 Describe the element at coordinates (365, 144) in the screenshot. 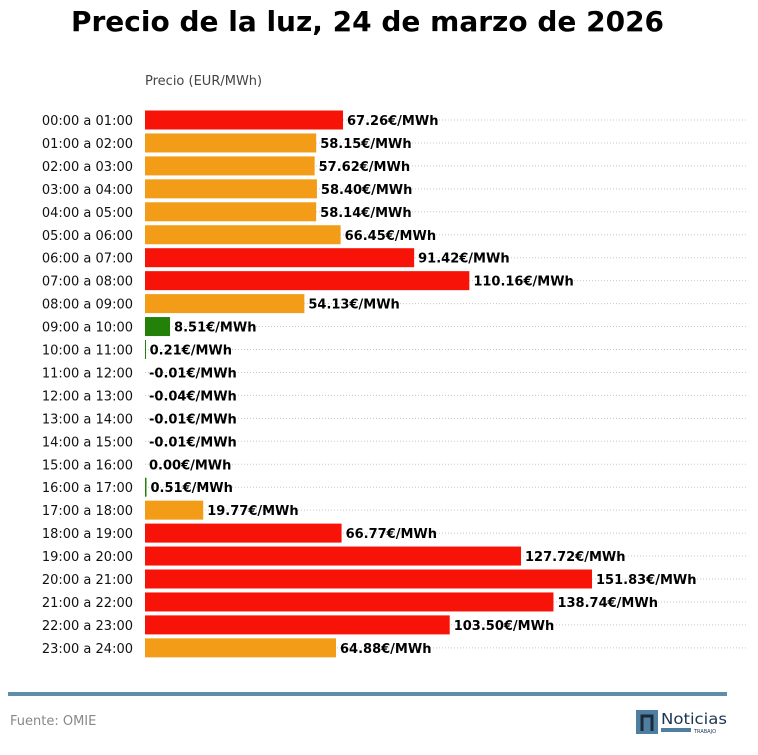

I see `value-label: 58.15€/MWh` at that location.